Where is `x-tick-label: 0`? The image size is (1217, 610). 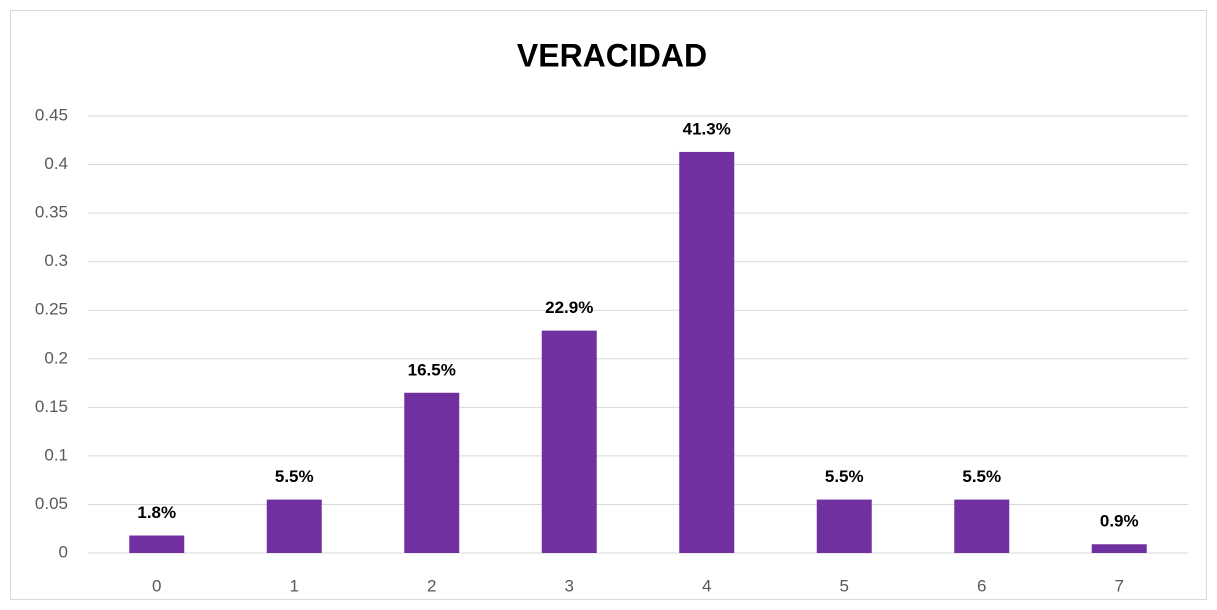 x-tick-label: 0 is located at coordinates (156, 585).